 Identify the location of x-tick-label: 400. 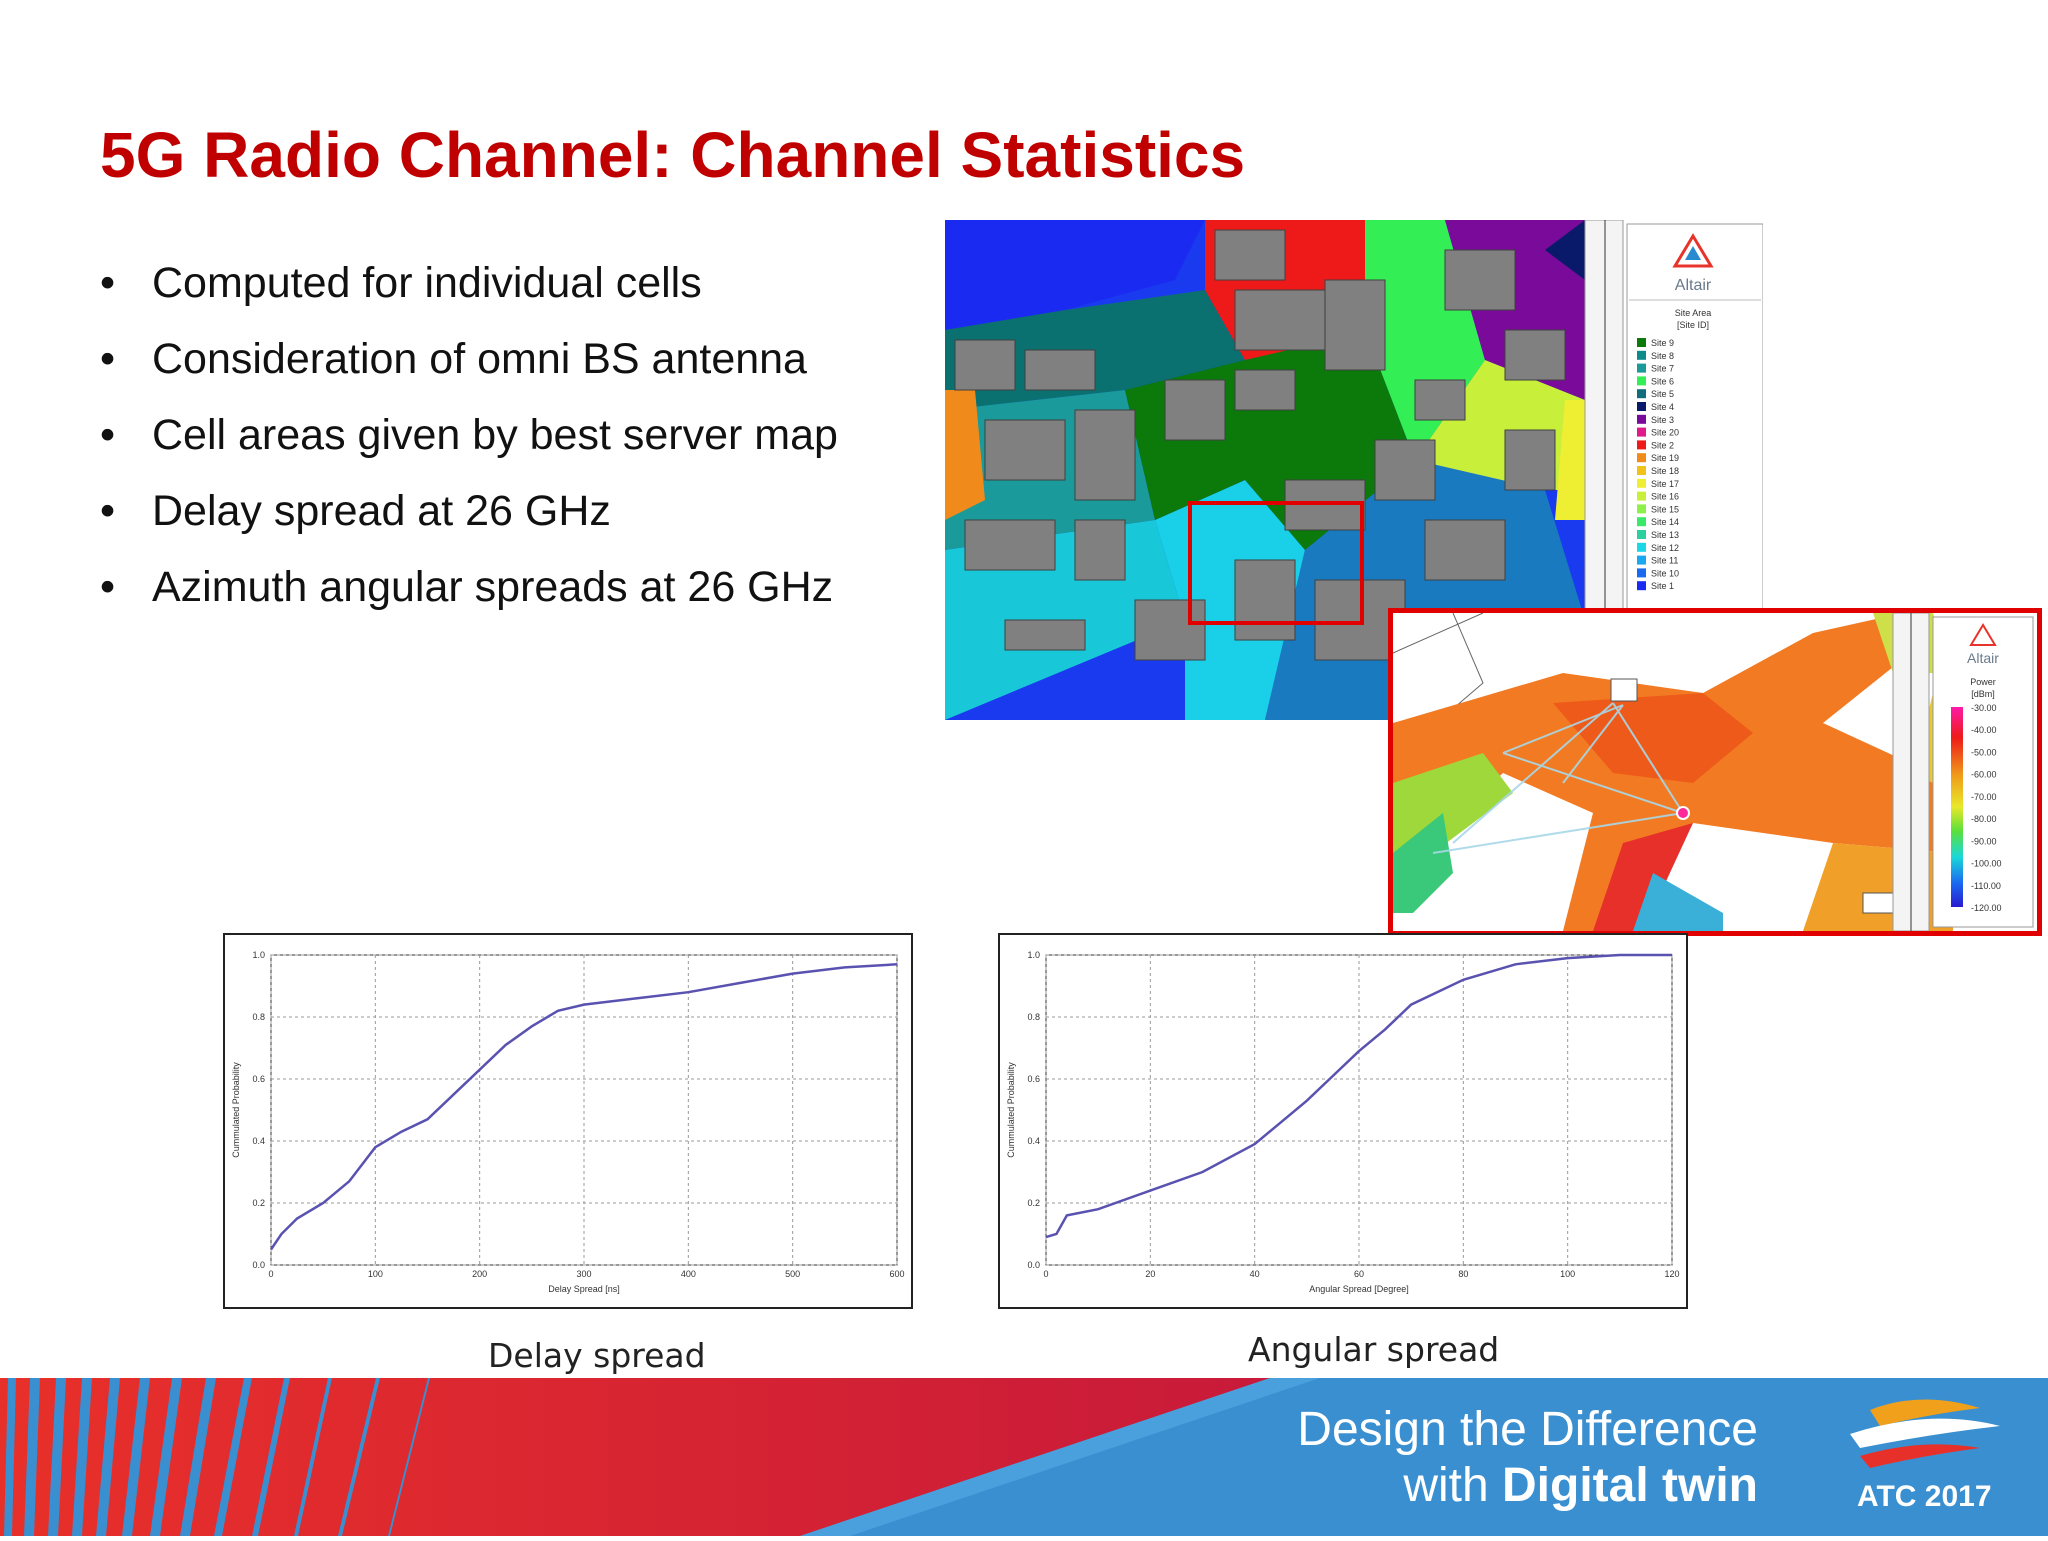
(688, 1274).